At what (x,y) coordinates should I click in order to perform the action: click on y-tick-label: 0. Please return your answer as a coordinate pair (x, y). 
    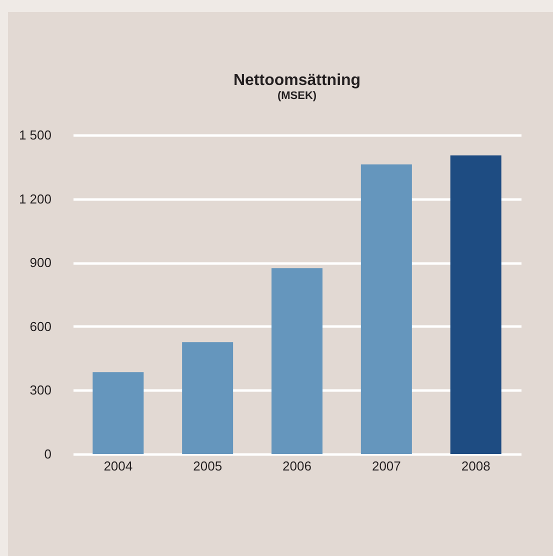
    Looking at the image, I should click on (48, 454).